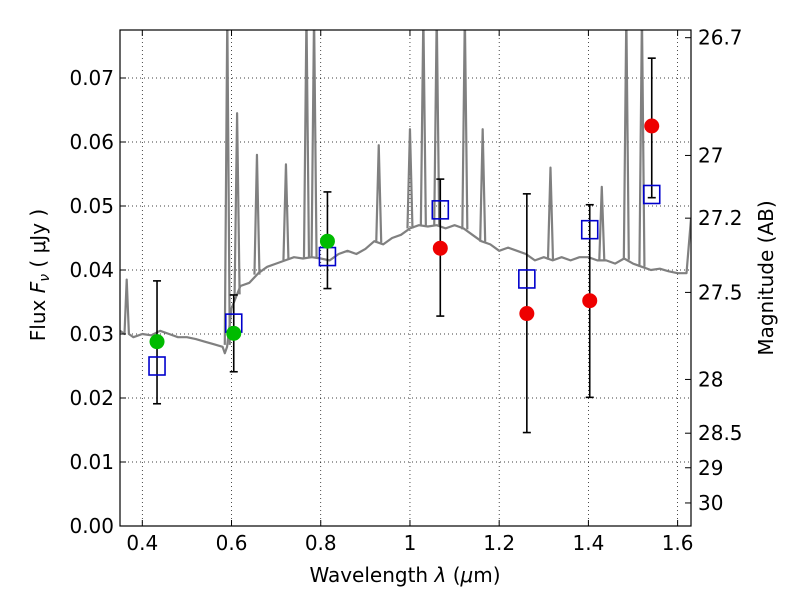 This screenshot has width=800, height=600. Describe the element at coordinates (720, 218) in the screenshot. I see `right-tick-label-2: 27.2` at that location.